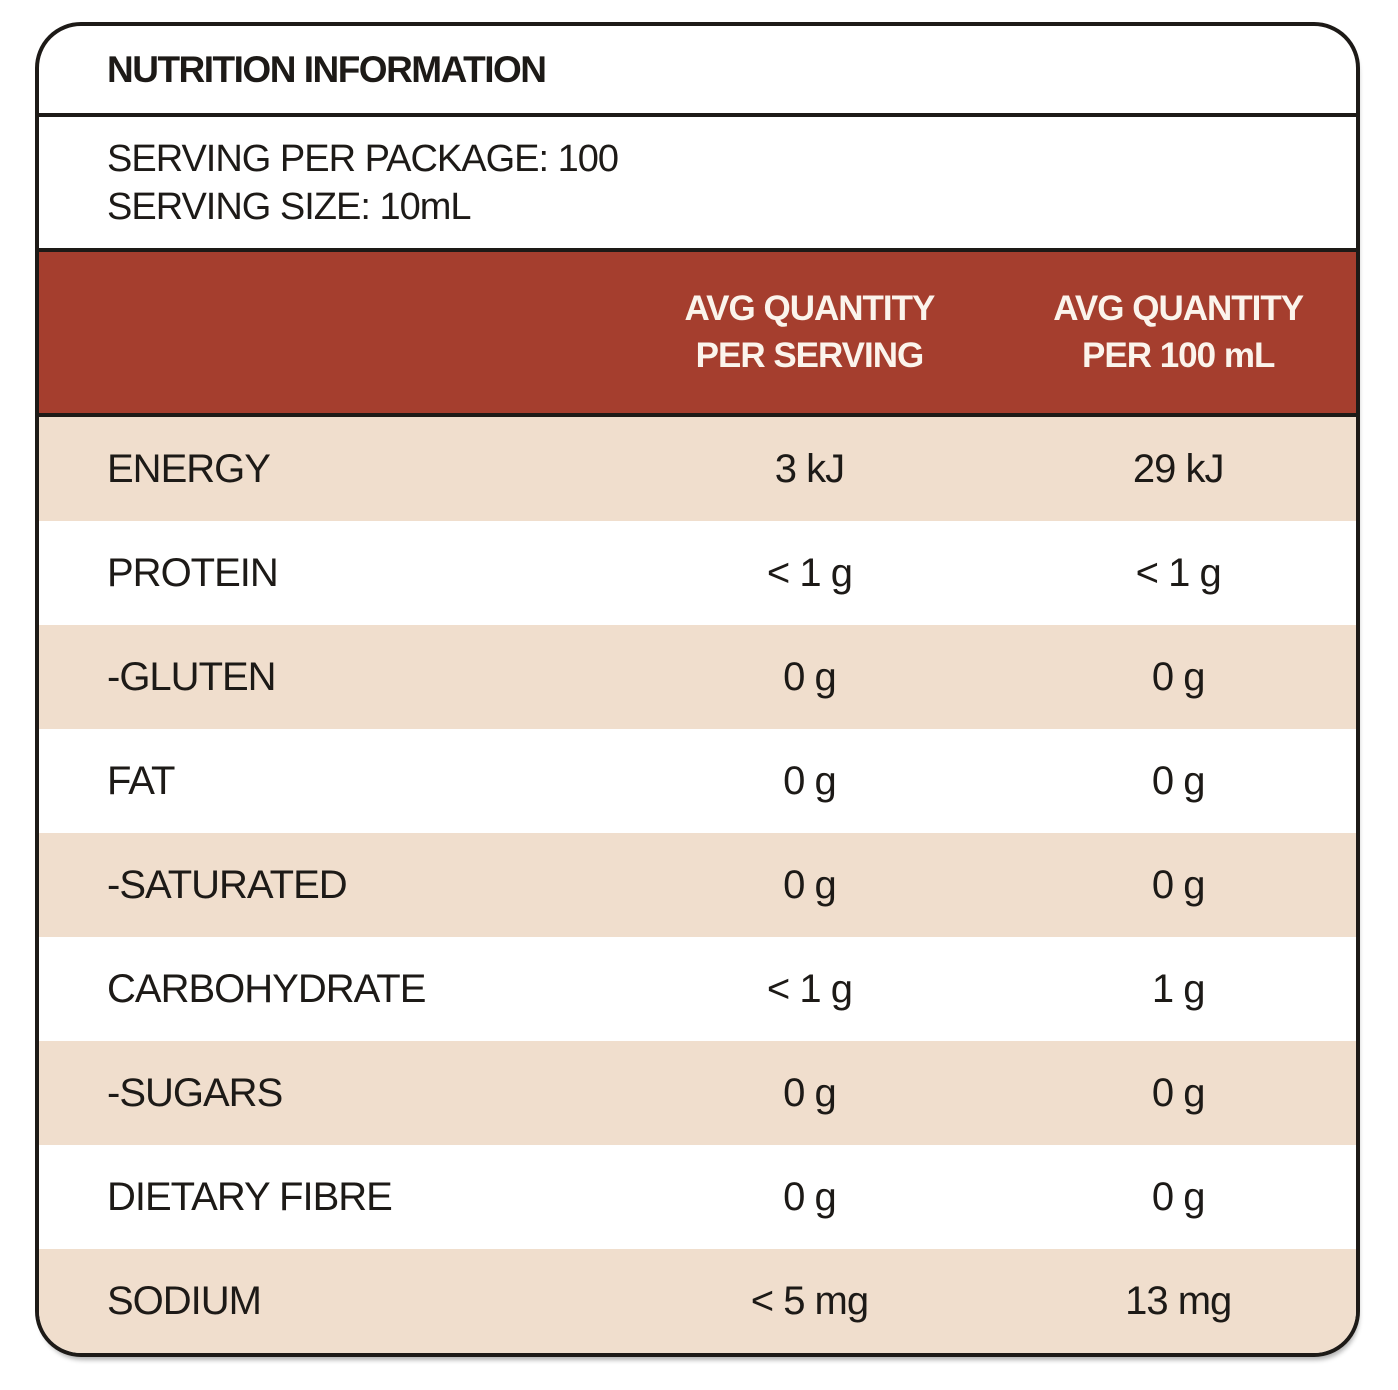 The height and width of the screenshot is (1390, 1398). What do you see at coordinates (266, 988) in the screenshot?
I see `nutrient-label: CARBOHYDRATE` at bounding box center [266, 988].